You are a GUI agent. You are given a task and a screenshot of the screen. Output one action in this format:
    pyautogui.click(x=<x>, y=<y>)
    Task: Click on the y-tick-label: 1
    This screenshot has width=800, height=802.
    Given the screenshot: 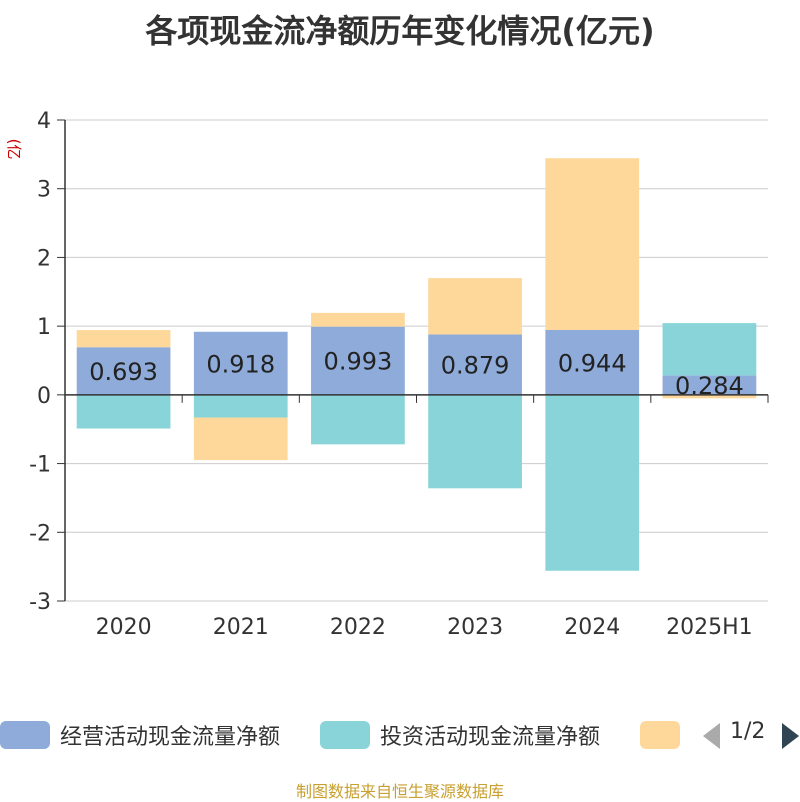 What is the action you would take?
    pyautogui.click(x=44, y=327)
    